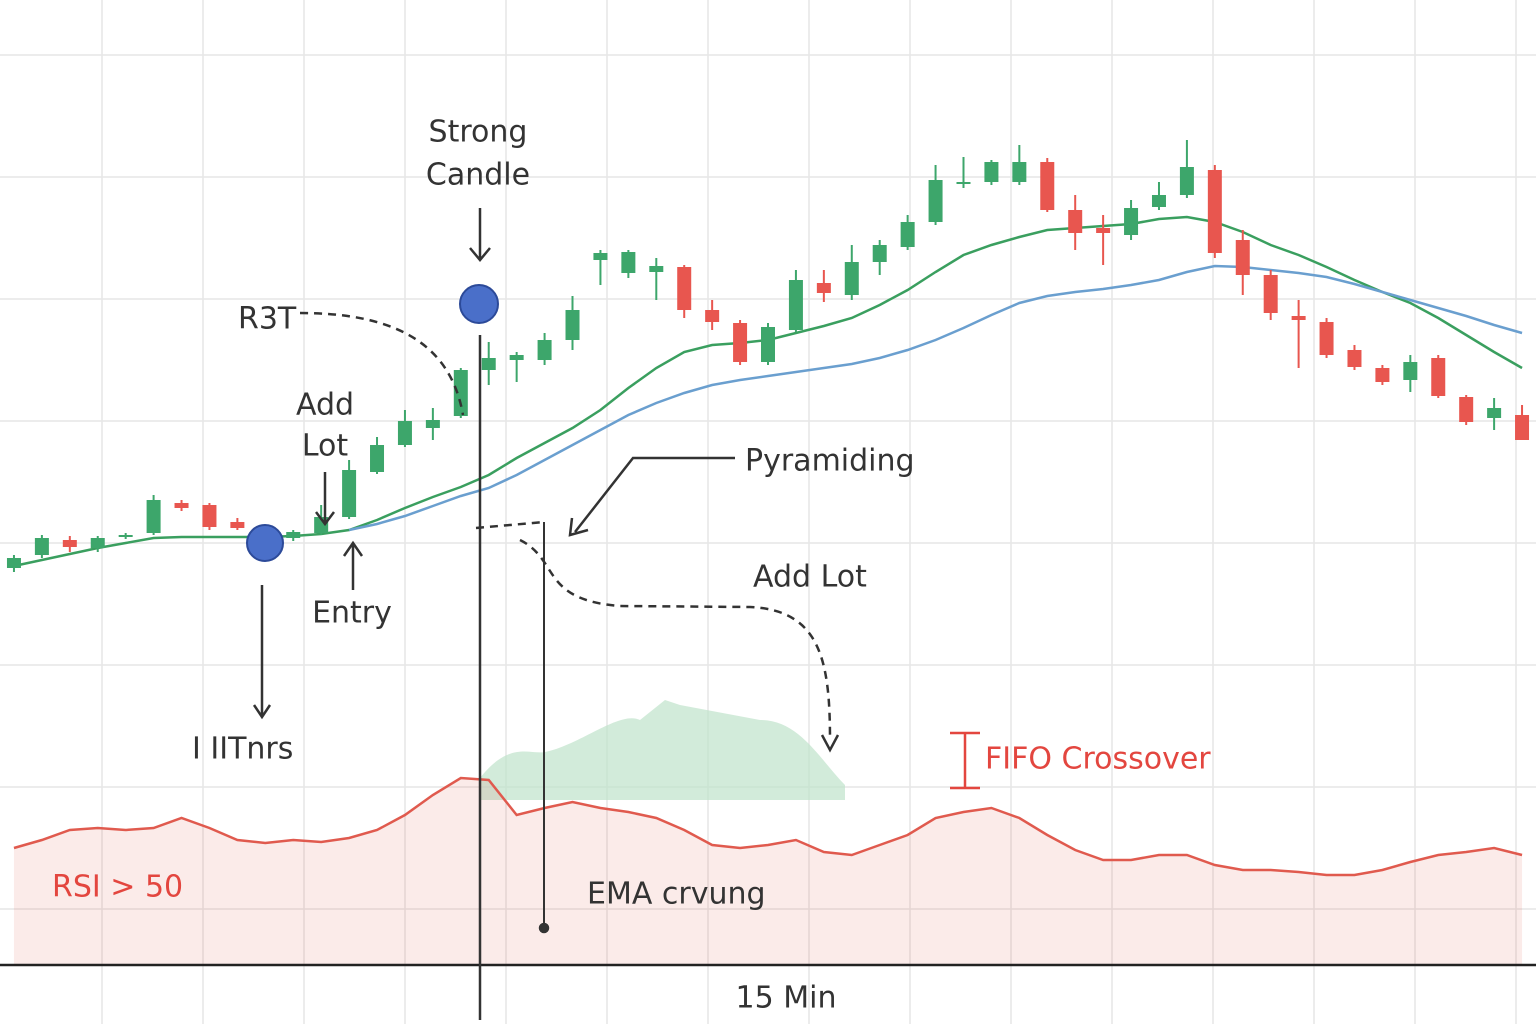  Describe the element at coordinates (478, 132) in the screenshot. I see `annotation: Strong` at that location.